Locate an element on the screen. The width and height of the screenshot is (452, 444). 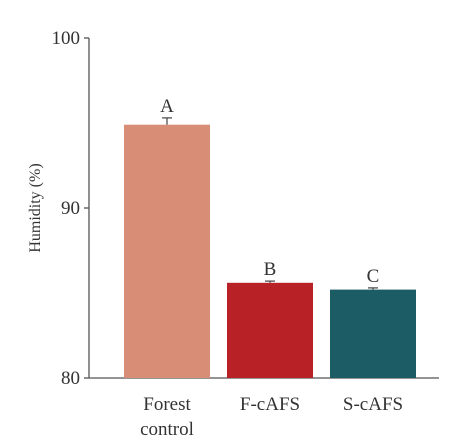
category-labels: Forest control F-cAFS S-cAFS is located at coordinates (271, 417).